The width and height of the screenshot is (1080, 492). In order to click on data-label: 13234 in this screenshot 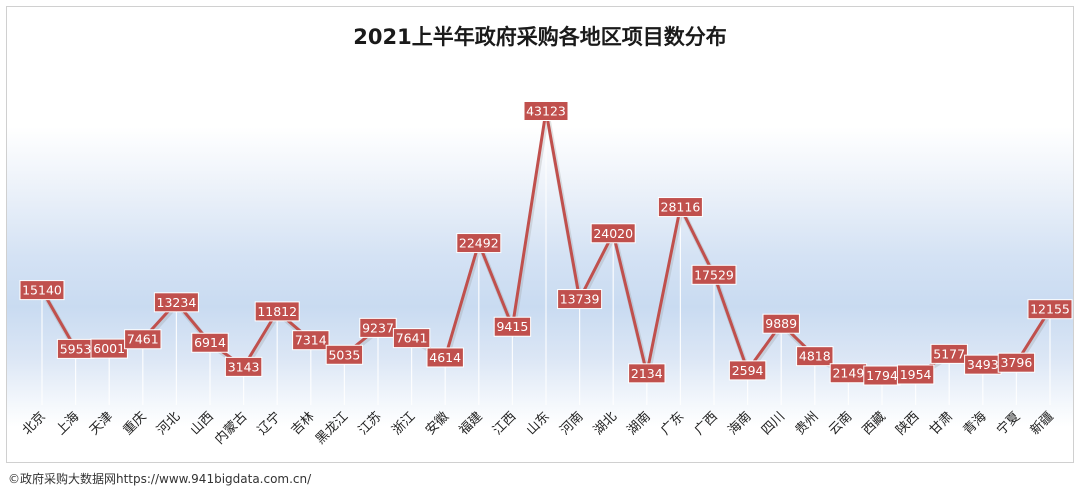, I will do `click(177, 302)`.